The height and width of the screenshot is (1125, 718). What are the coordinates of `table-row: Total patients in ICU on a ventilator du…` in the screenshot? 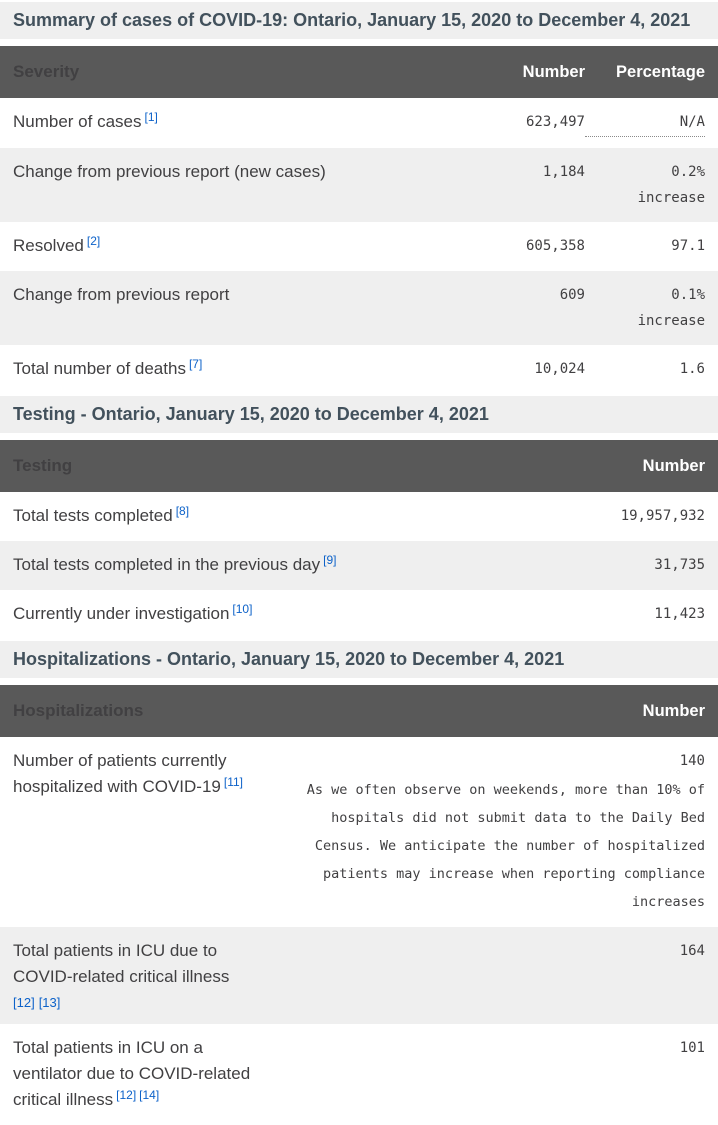 It's located at (359, 1074).